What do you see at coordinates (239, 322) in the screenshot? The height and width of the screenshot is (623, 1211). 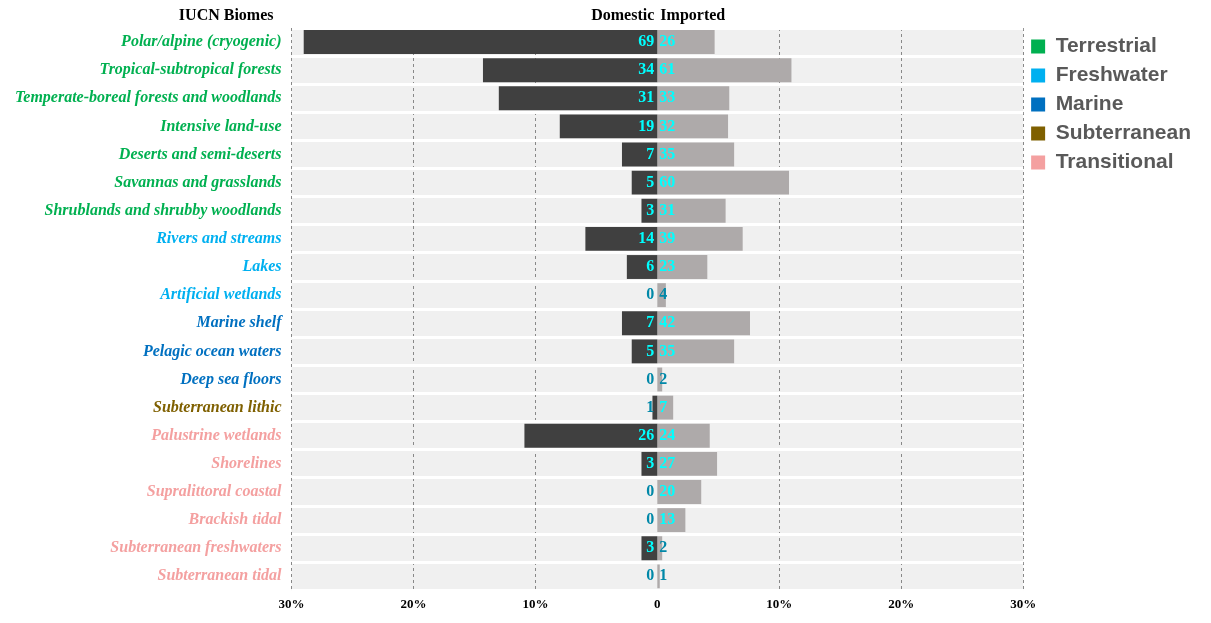 I see `y-tick-label: Marine shelf` at bounding box center [239, 322].